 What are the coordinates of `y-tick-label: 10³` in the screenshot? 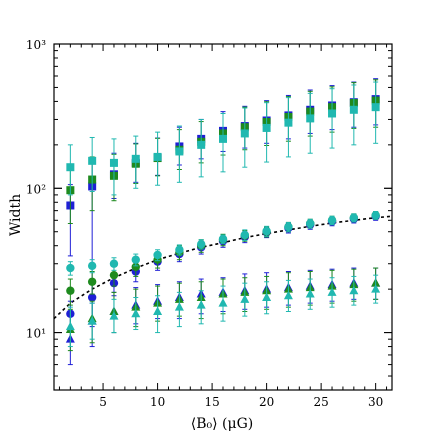 It's located at (36, 45).